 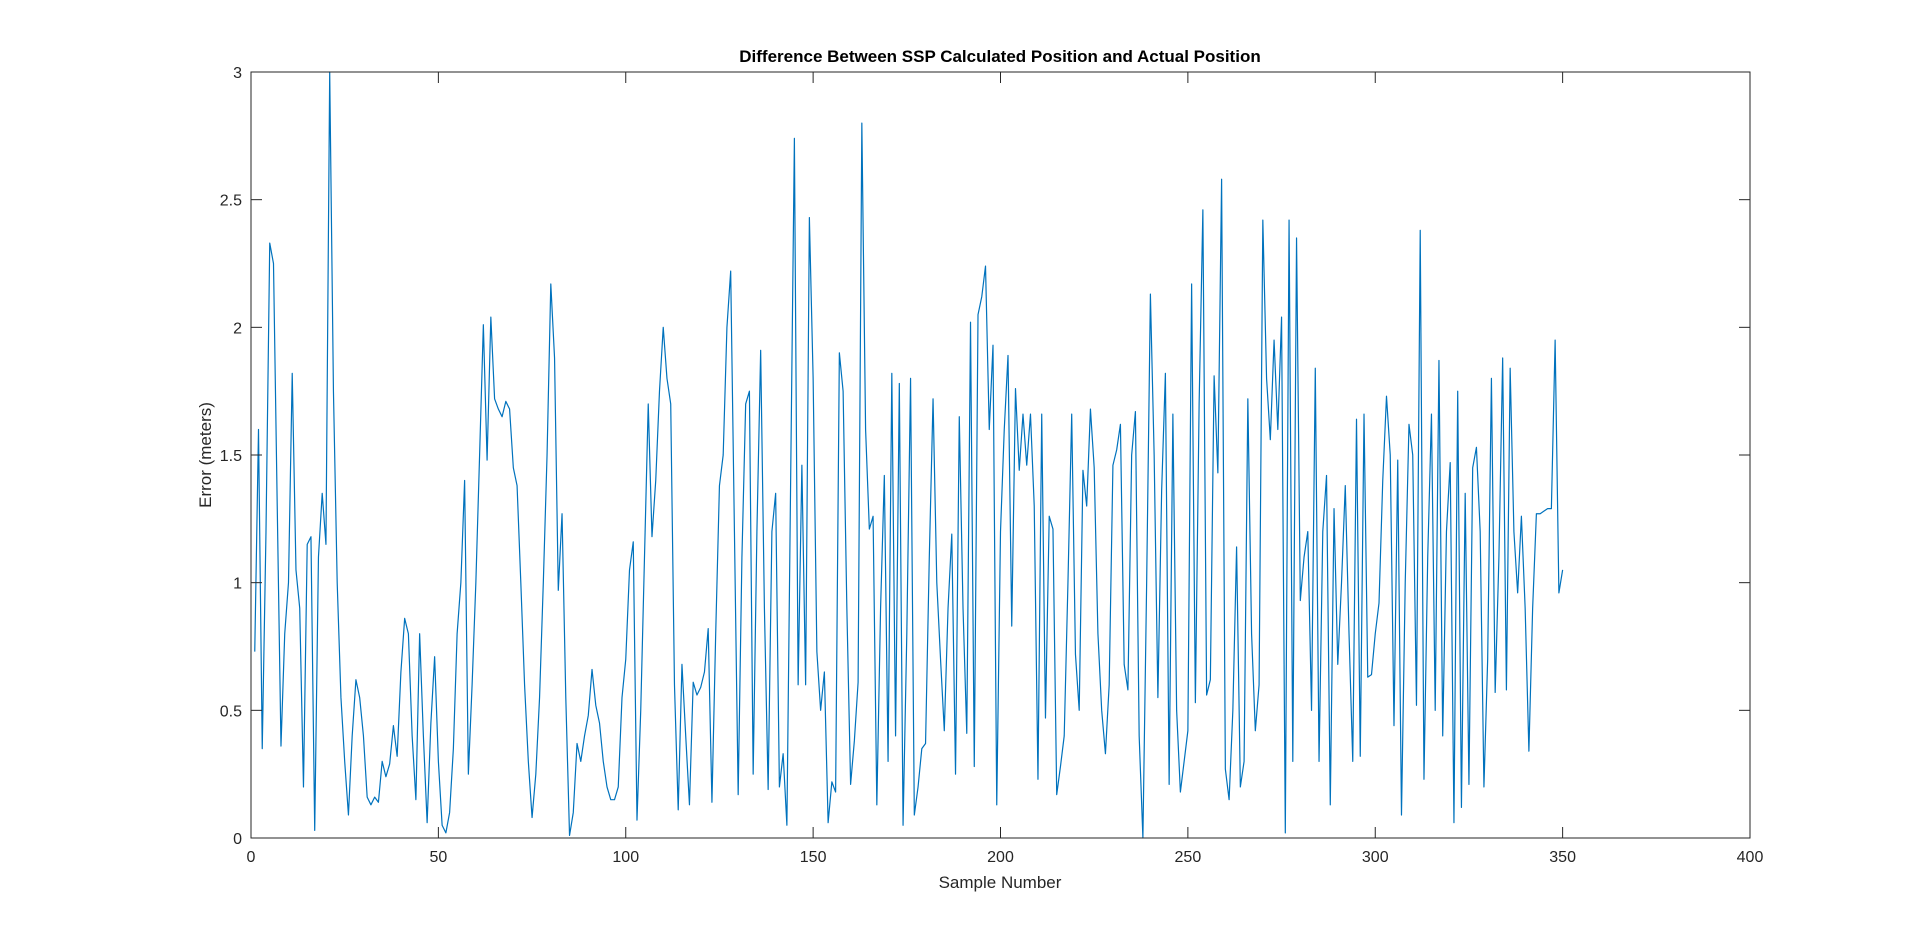 I want to click on y-tick-label: 3, so click(x=237, y=73).